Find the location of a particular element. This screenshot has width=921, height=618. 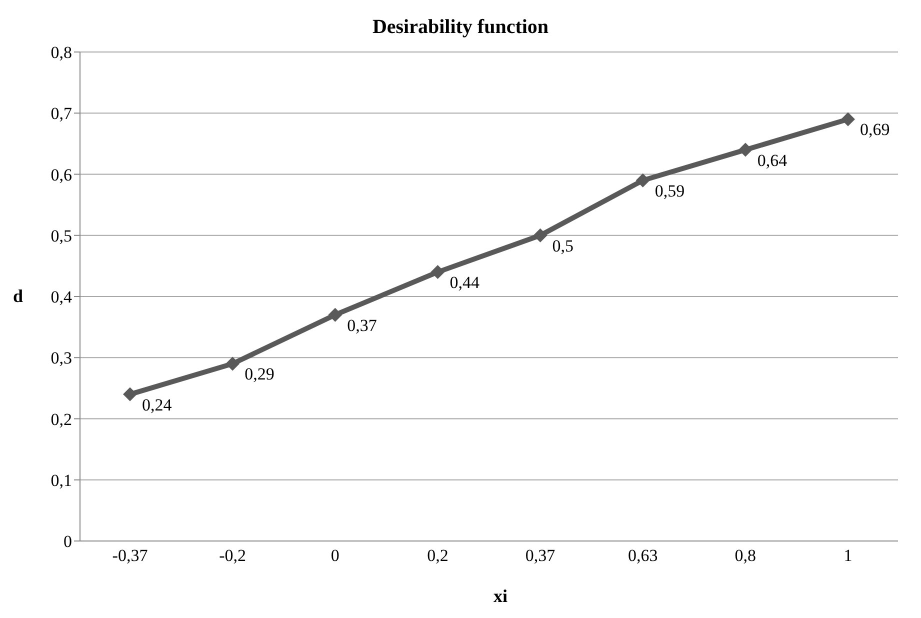

x-tick-label: -0,37 is located at coordinates (130, 556).